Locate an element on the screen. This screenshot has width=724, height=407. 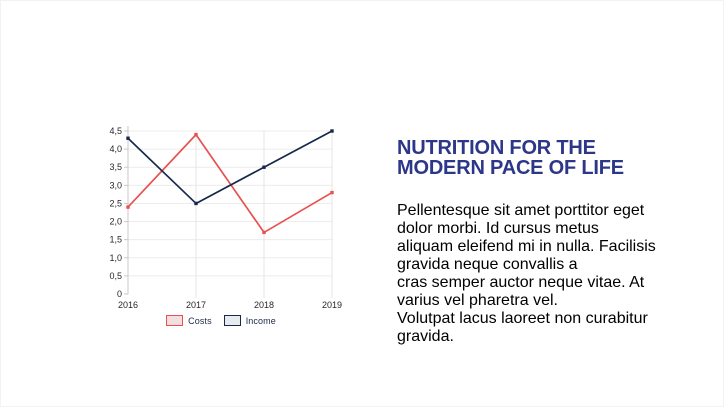
svg-text: 3,0 is located at coordinates (115, 185).